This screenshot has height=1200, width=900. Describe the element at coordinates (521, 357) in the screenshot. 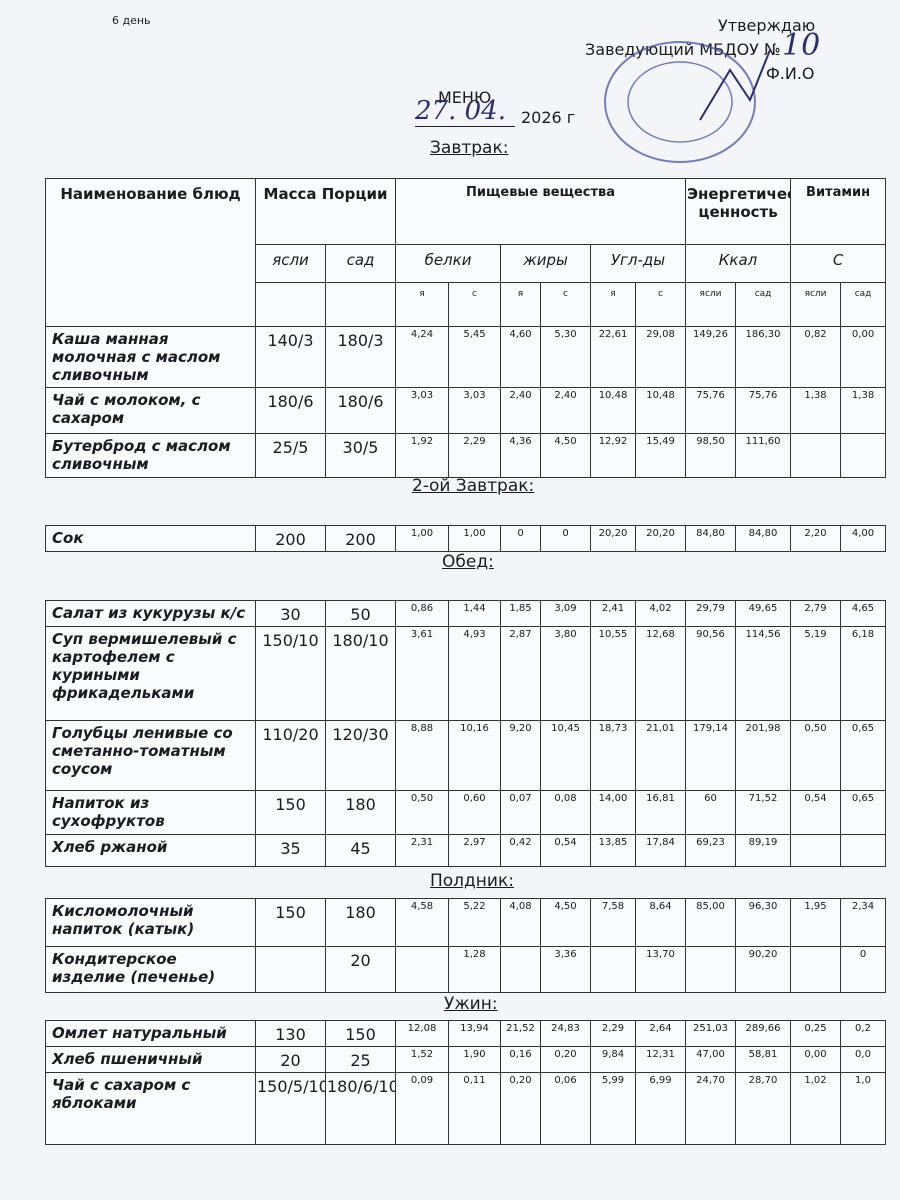

I see `dish-value: 4,60` at that location.